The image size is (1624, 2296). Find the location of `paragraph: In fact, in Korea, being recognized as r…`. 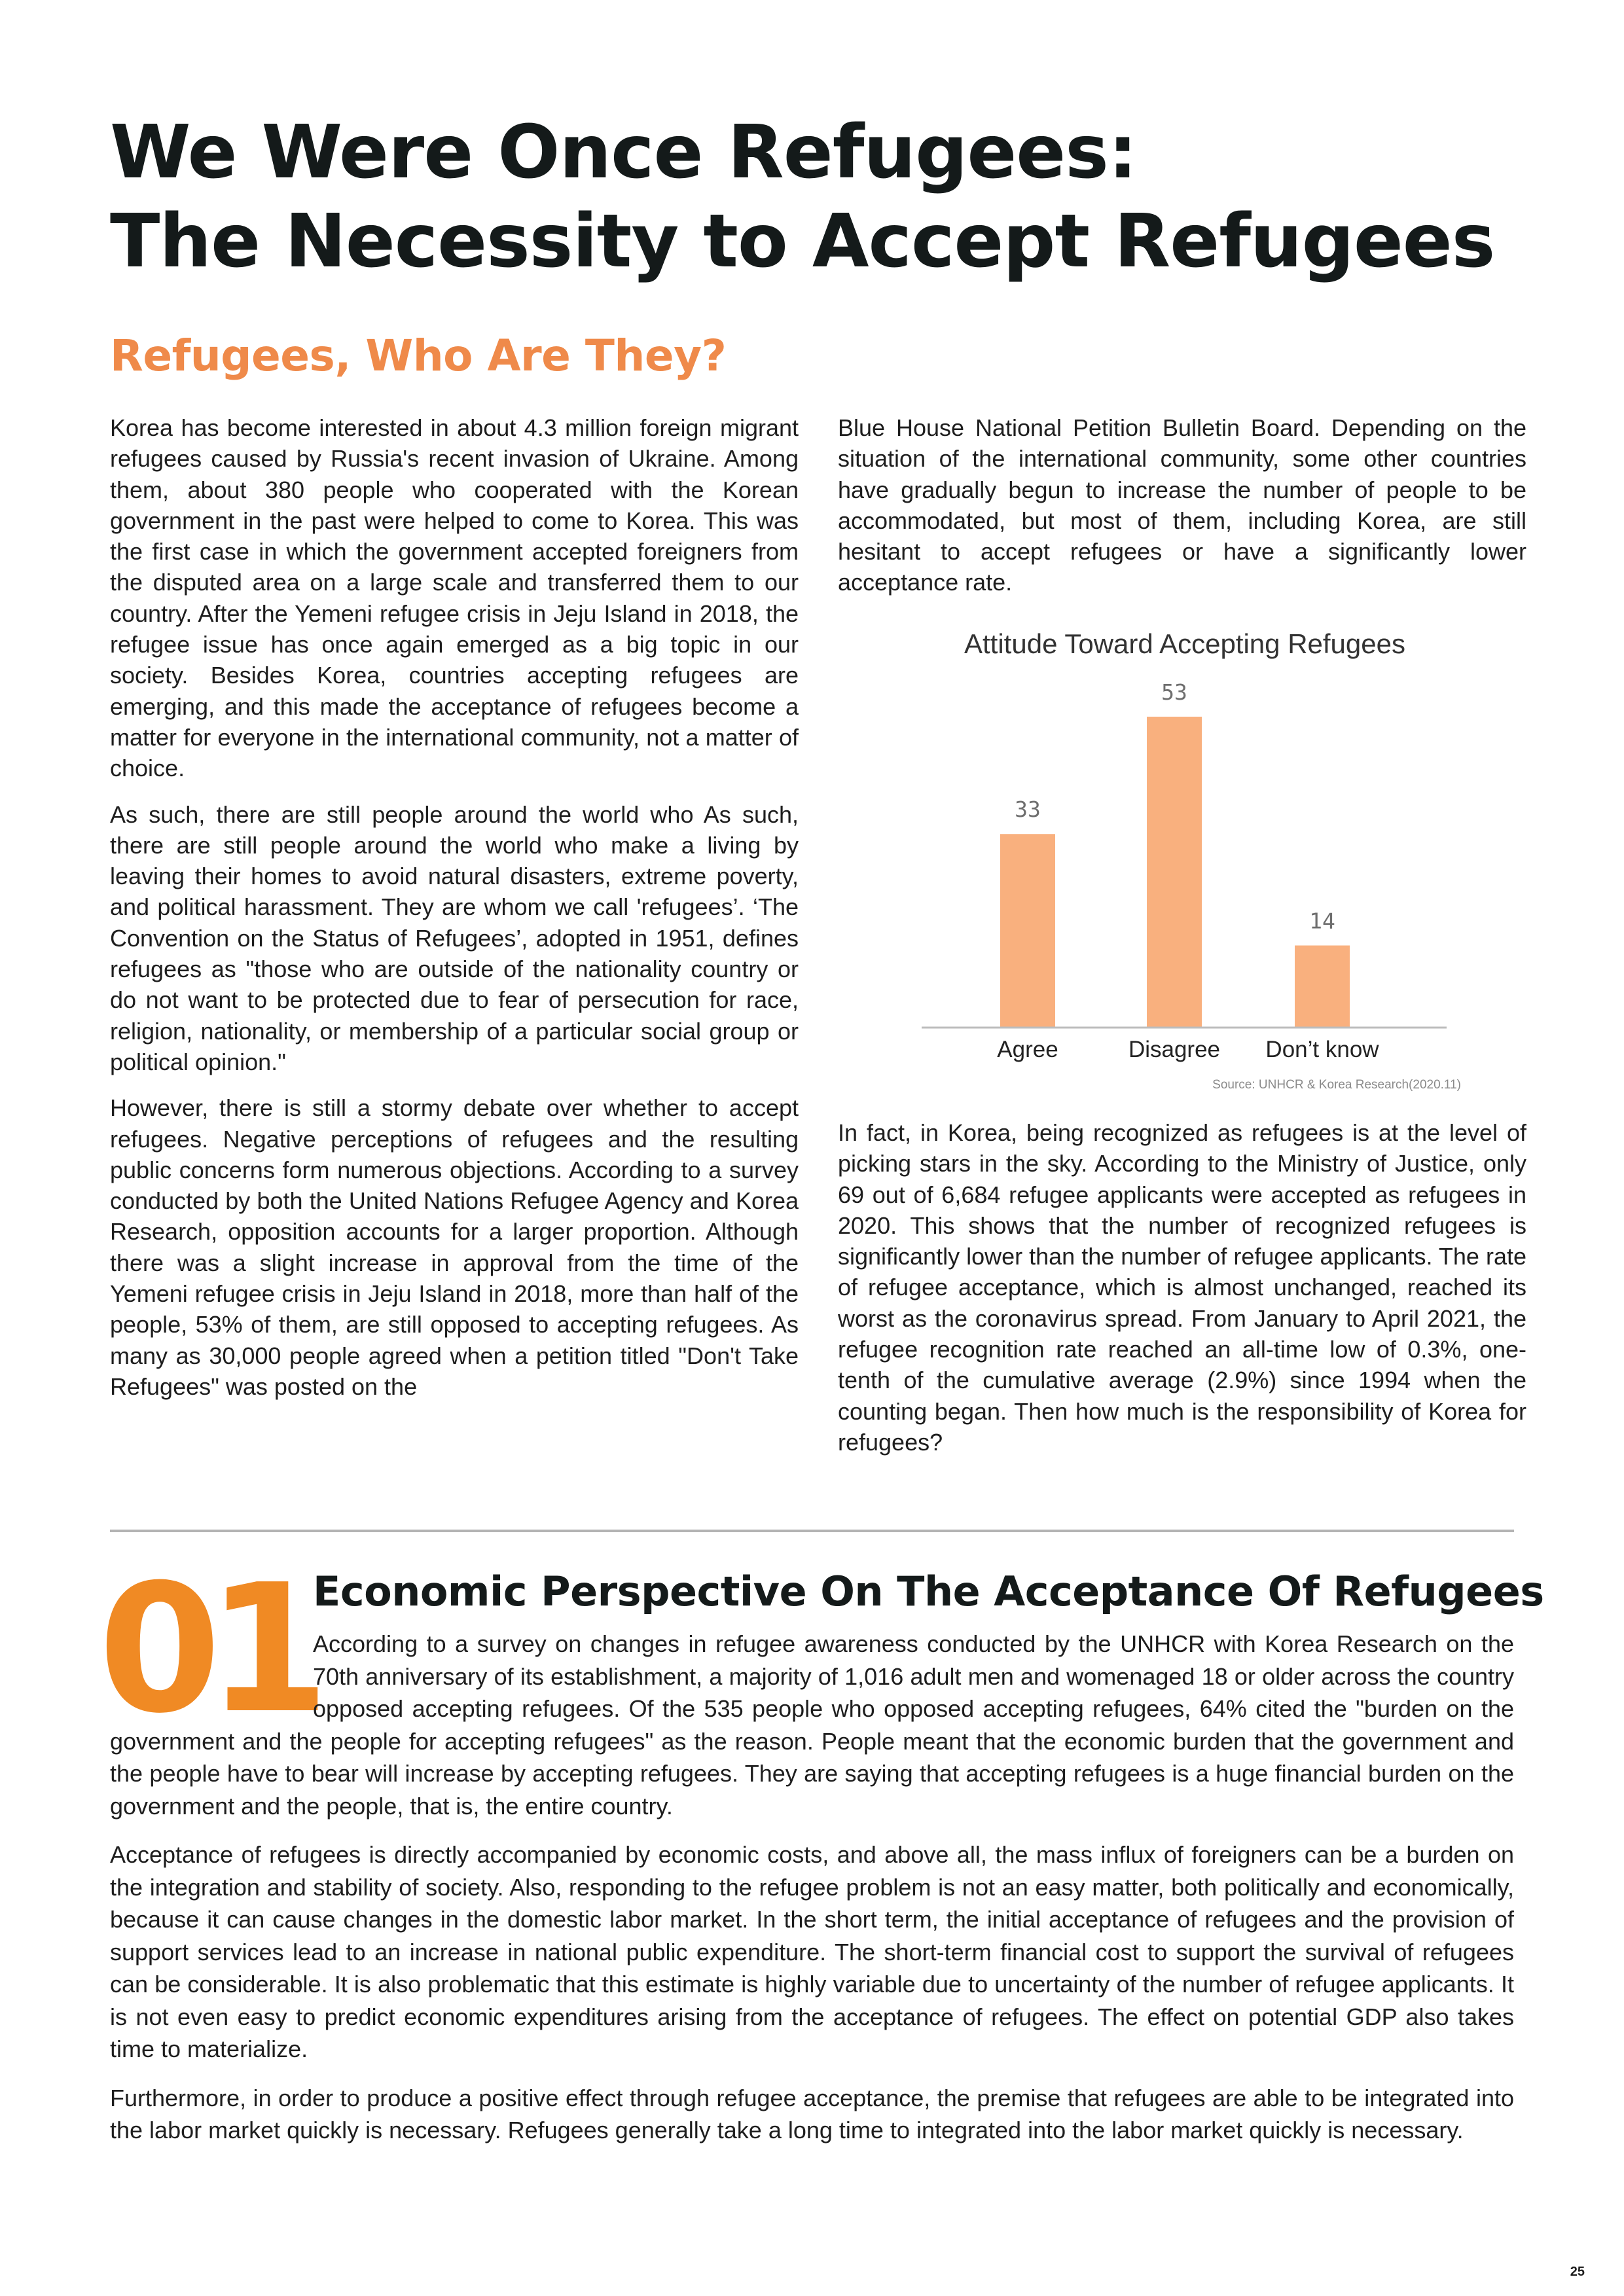

paragraph: In fact, in Korea, being recognized as r… is located at coordinates (1182, 1287).